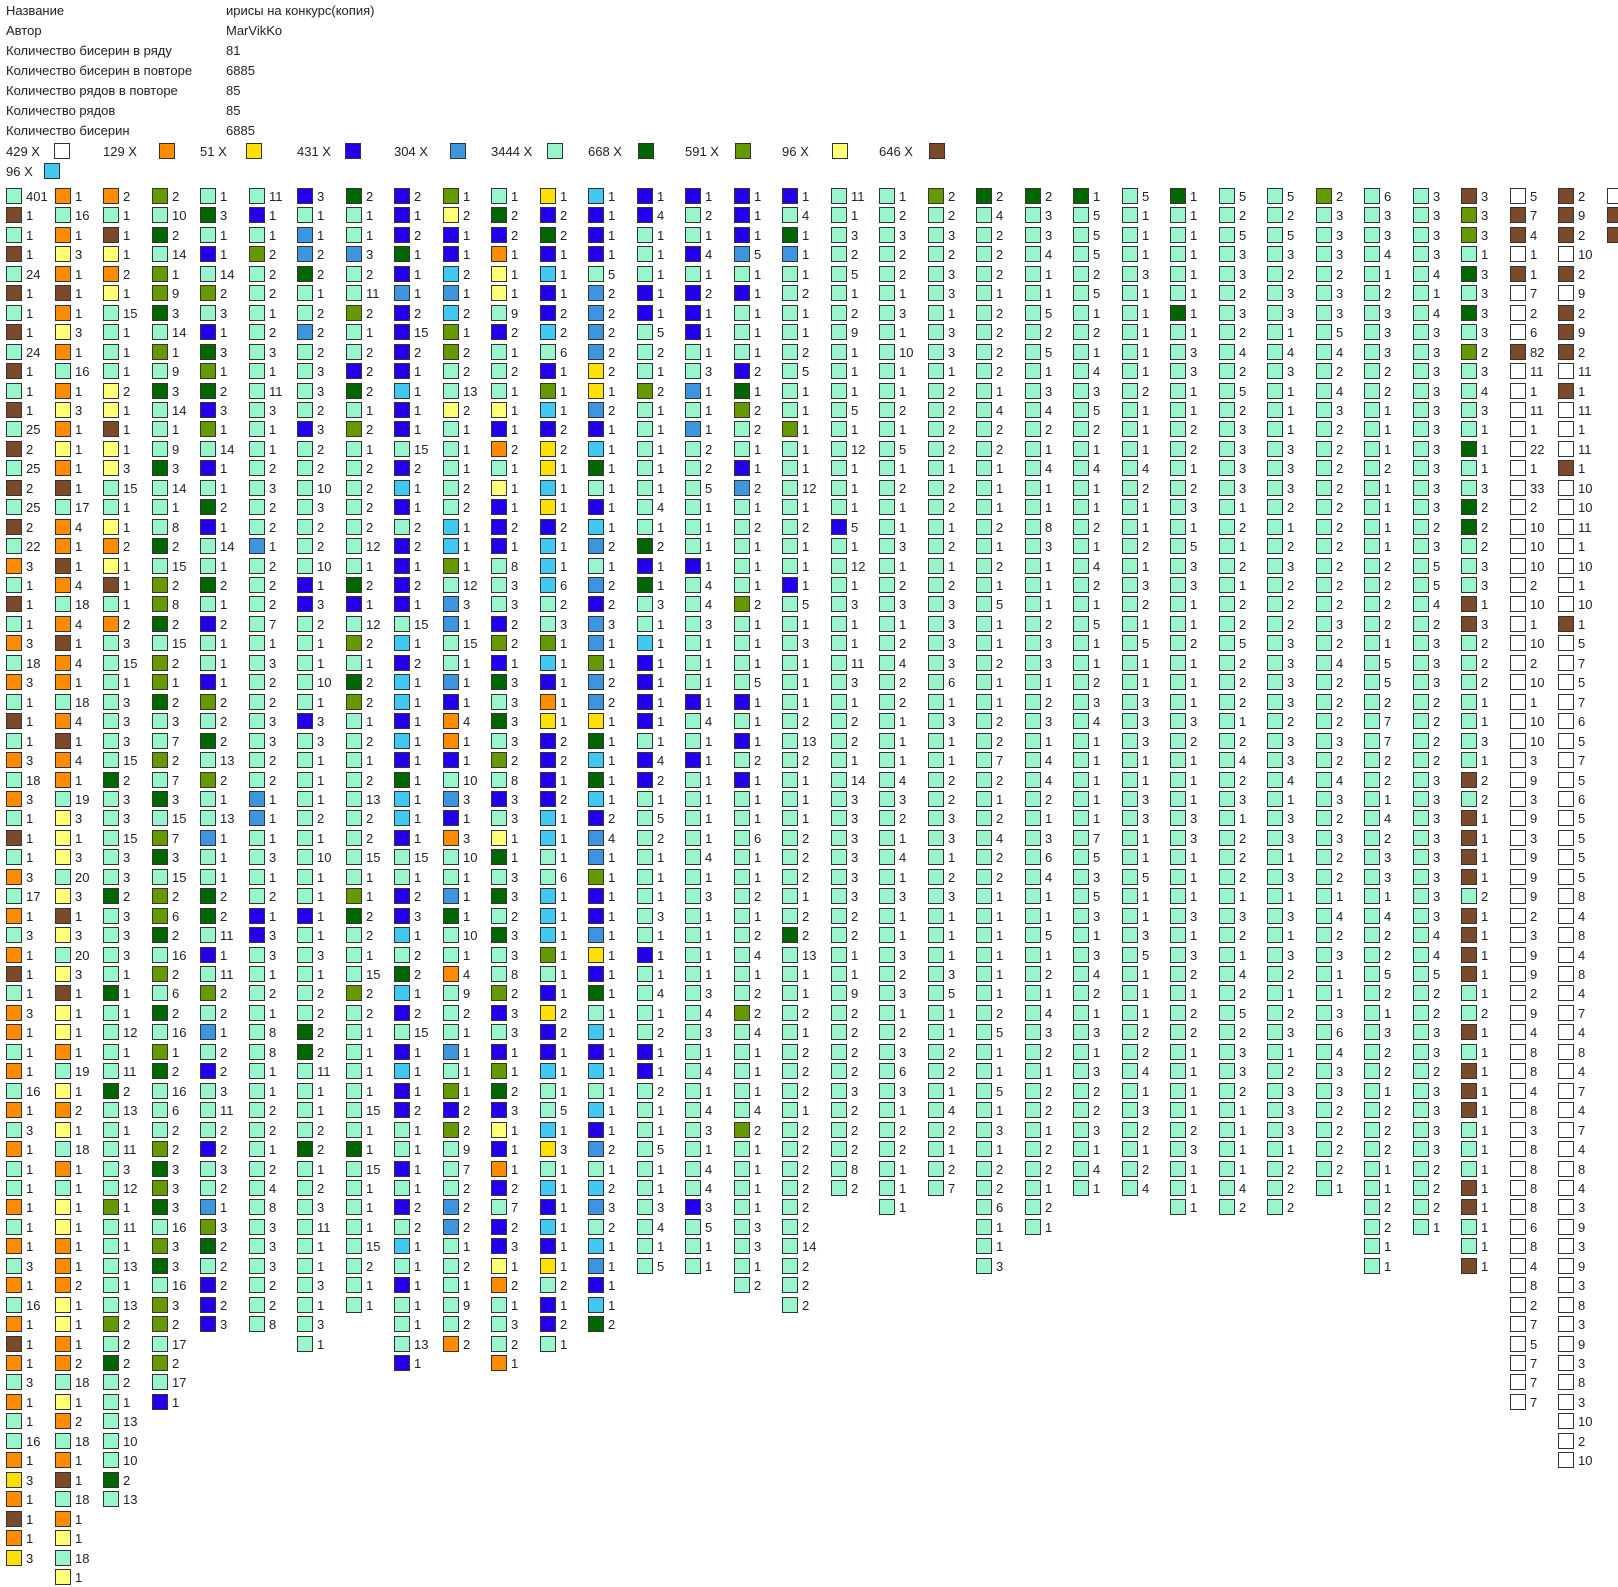  What do you see at coordinates (82, 1499) in the screenshot?
I see `bead-count: 18` at bounding box center [82, 1499].